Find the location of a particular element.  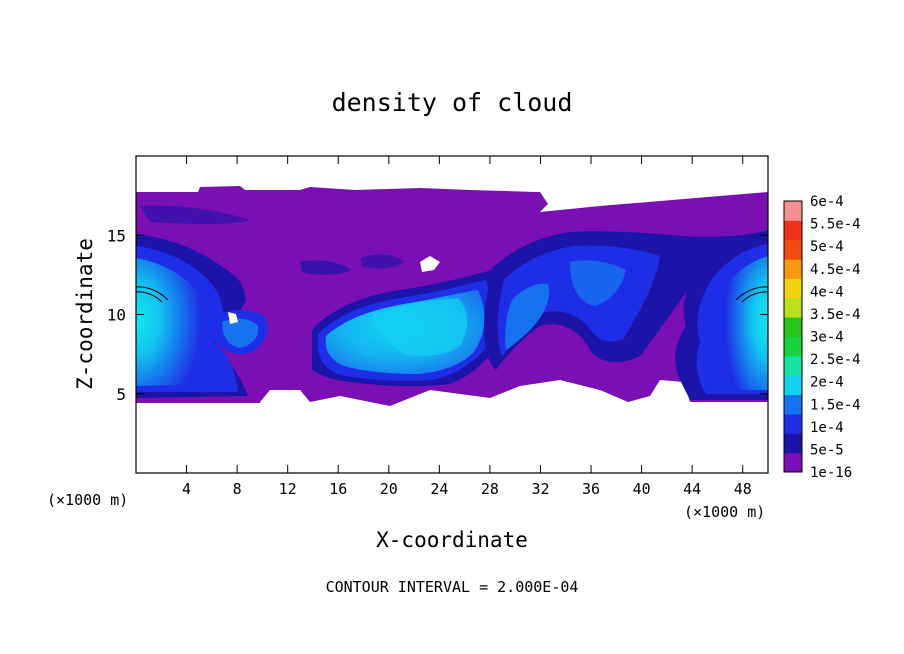

x-tick-label: 8 is located at coordinates (237, 489).